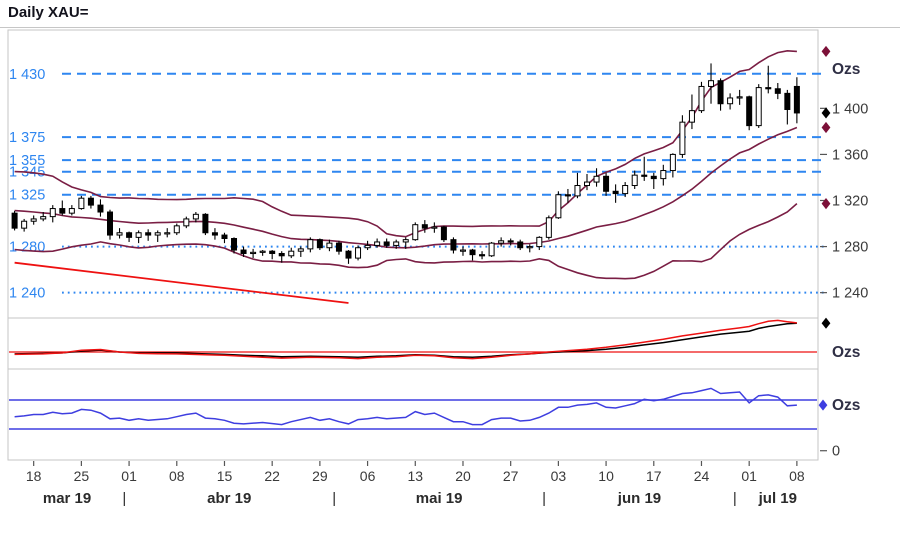 This screenshot has height=533, width=900. What do you see at coordinates (606, 476) in the screenshot?
I see `date-tick-label: 10` at bounding box center [606, 476].